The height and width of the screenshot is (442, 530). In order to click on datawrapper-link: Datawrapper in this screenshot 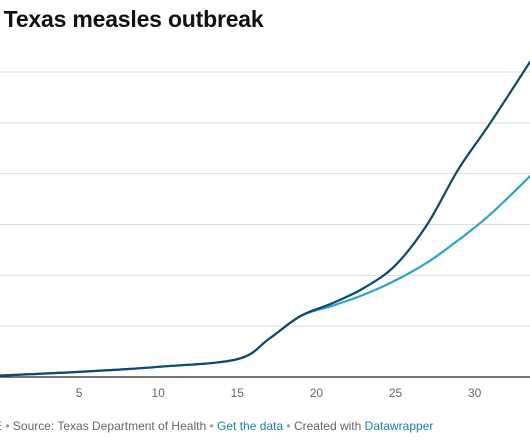, I will do `click(399, 426)`.